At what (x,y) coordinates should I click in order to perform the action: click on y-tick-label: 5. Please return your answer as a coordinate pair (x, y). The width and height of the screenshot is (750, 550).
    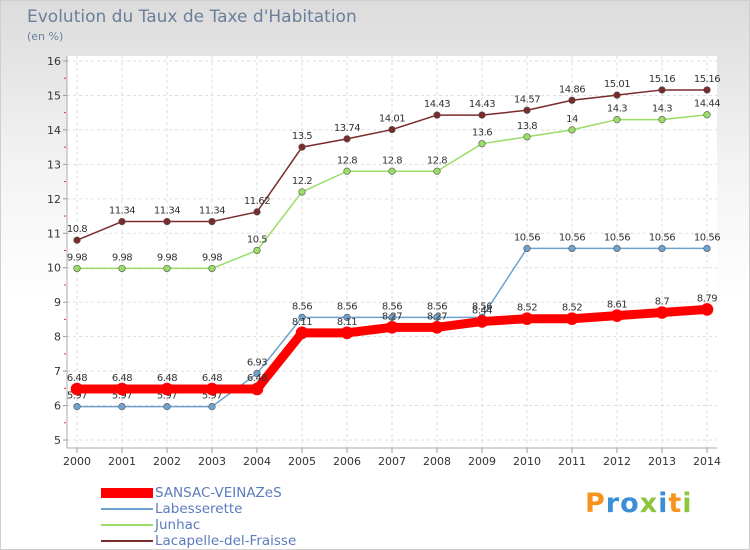
    Looking at the image, I should click on (57, 440).